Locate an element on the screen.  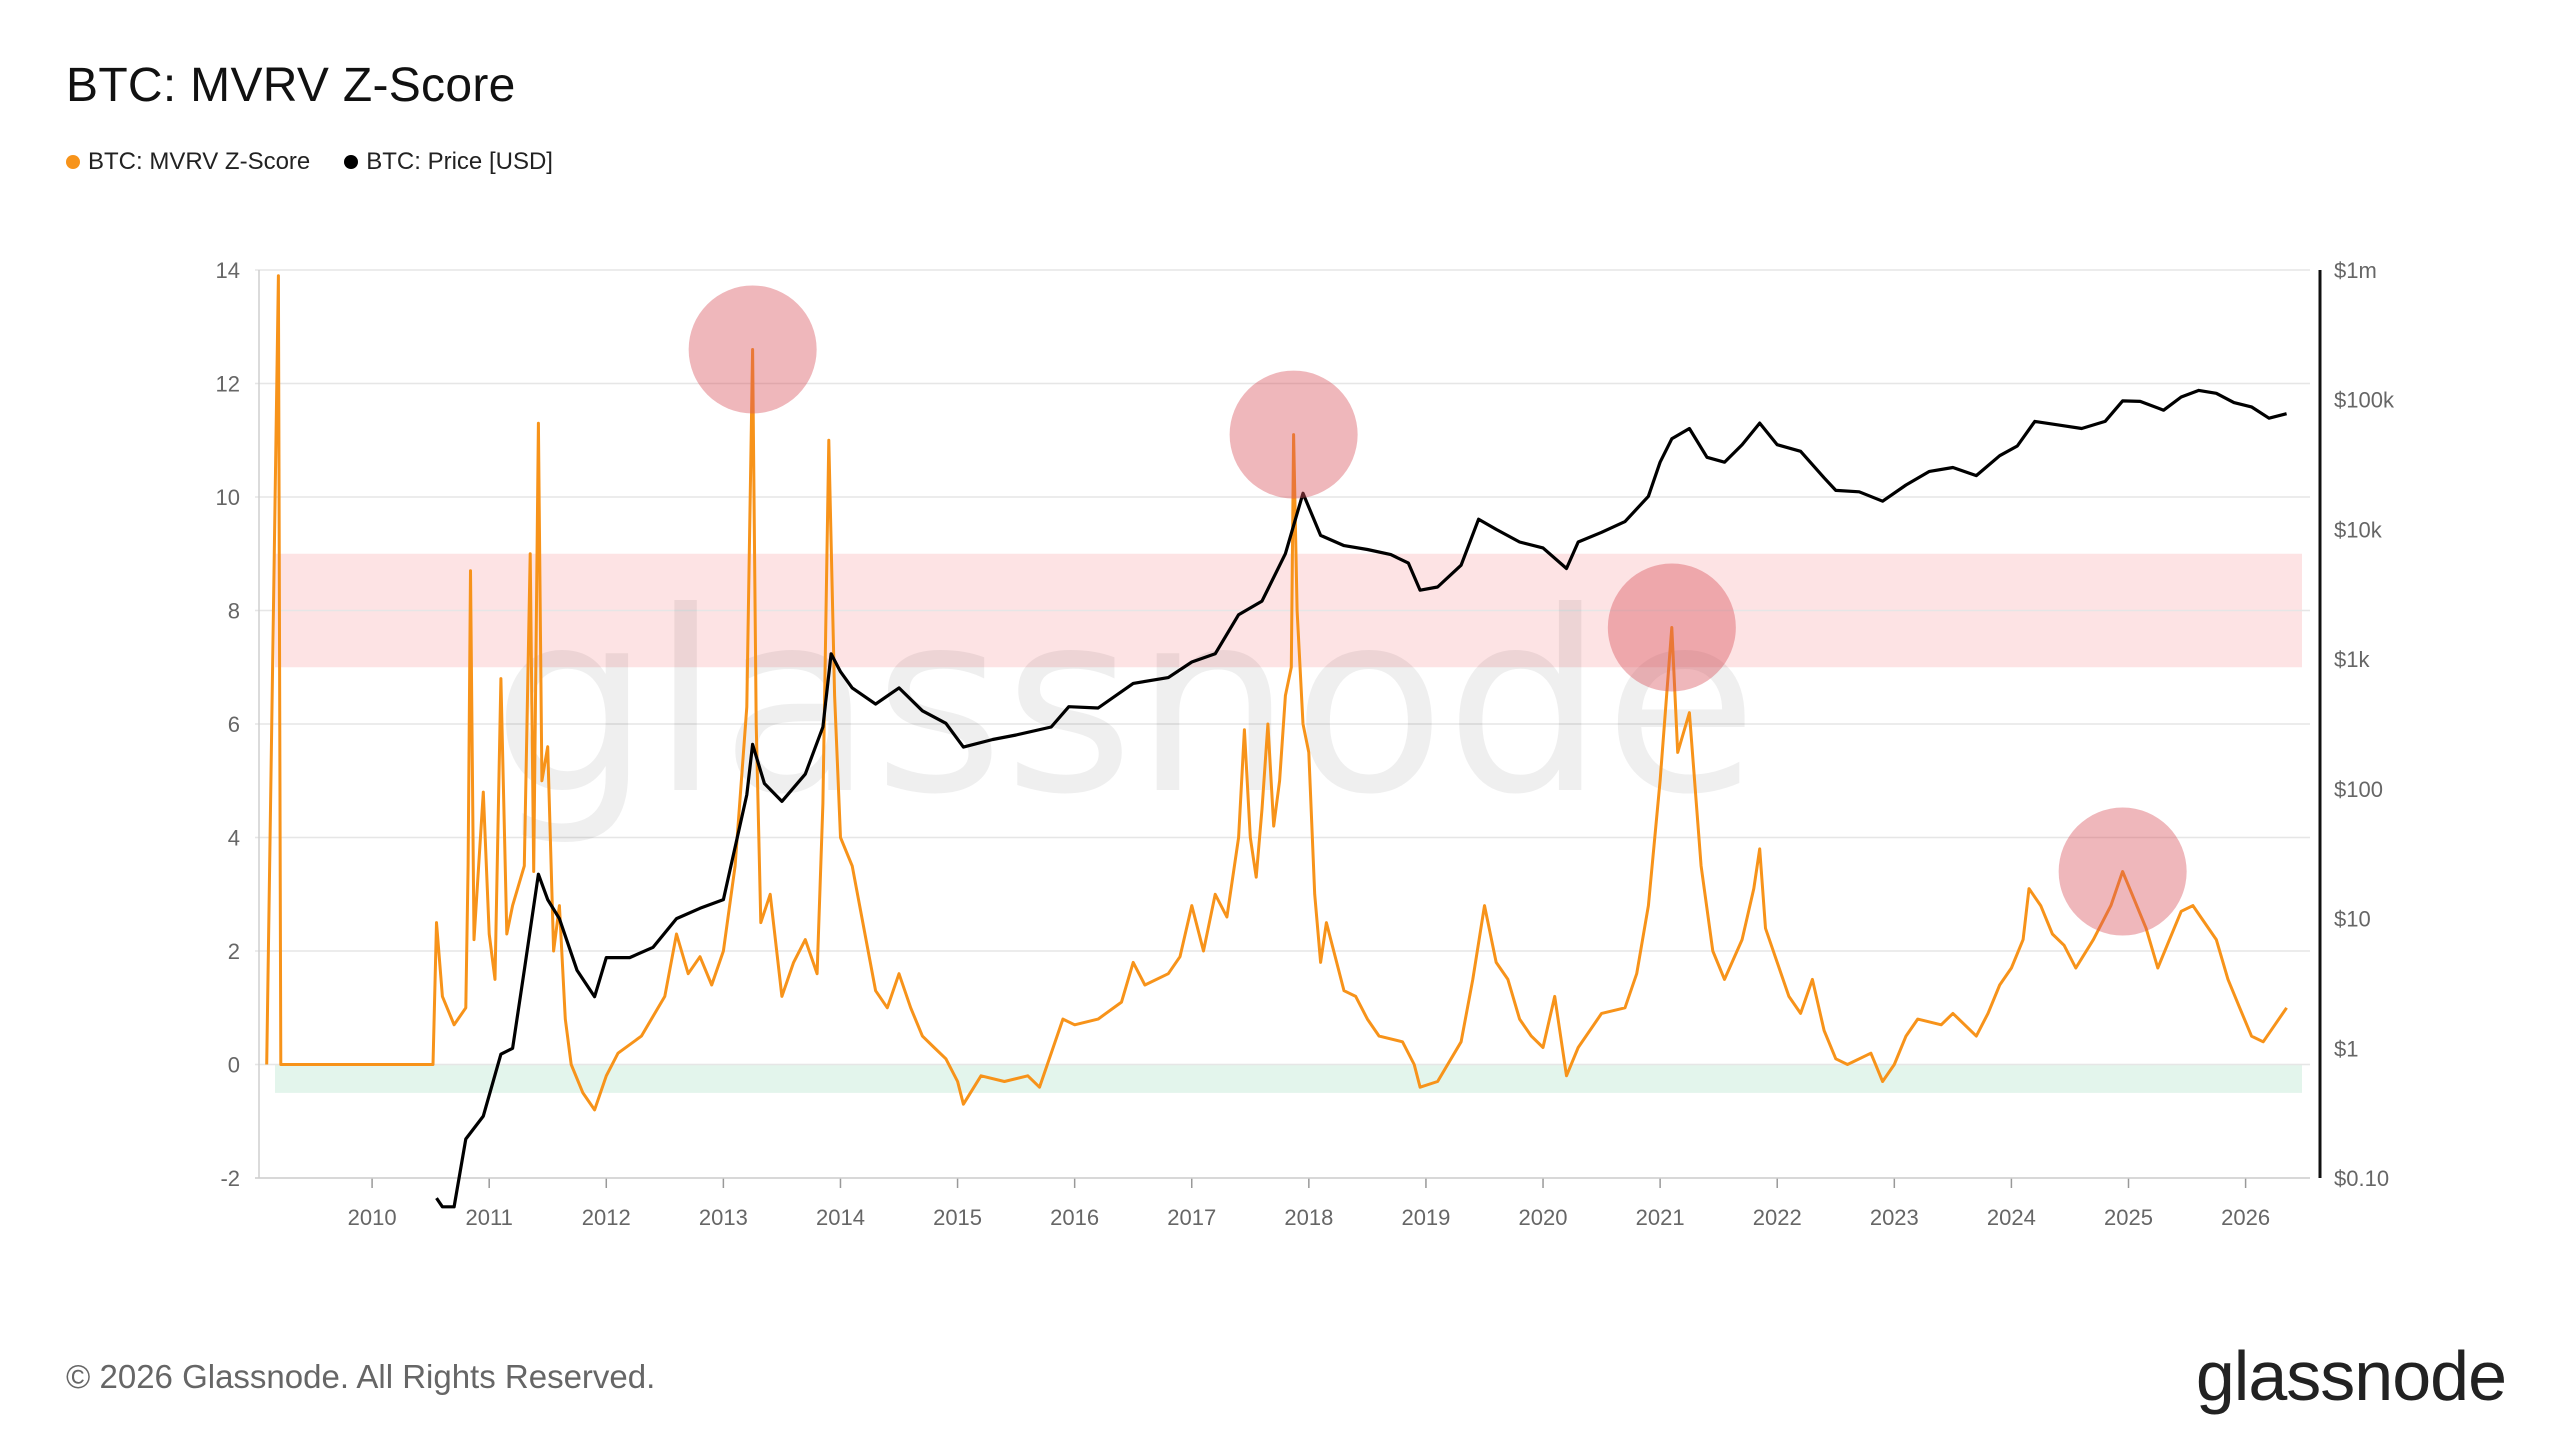
x-tick-label: 2017 is located at coordinates (1191, 1217).